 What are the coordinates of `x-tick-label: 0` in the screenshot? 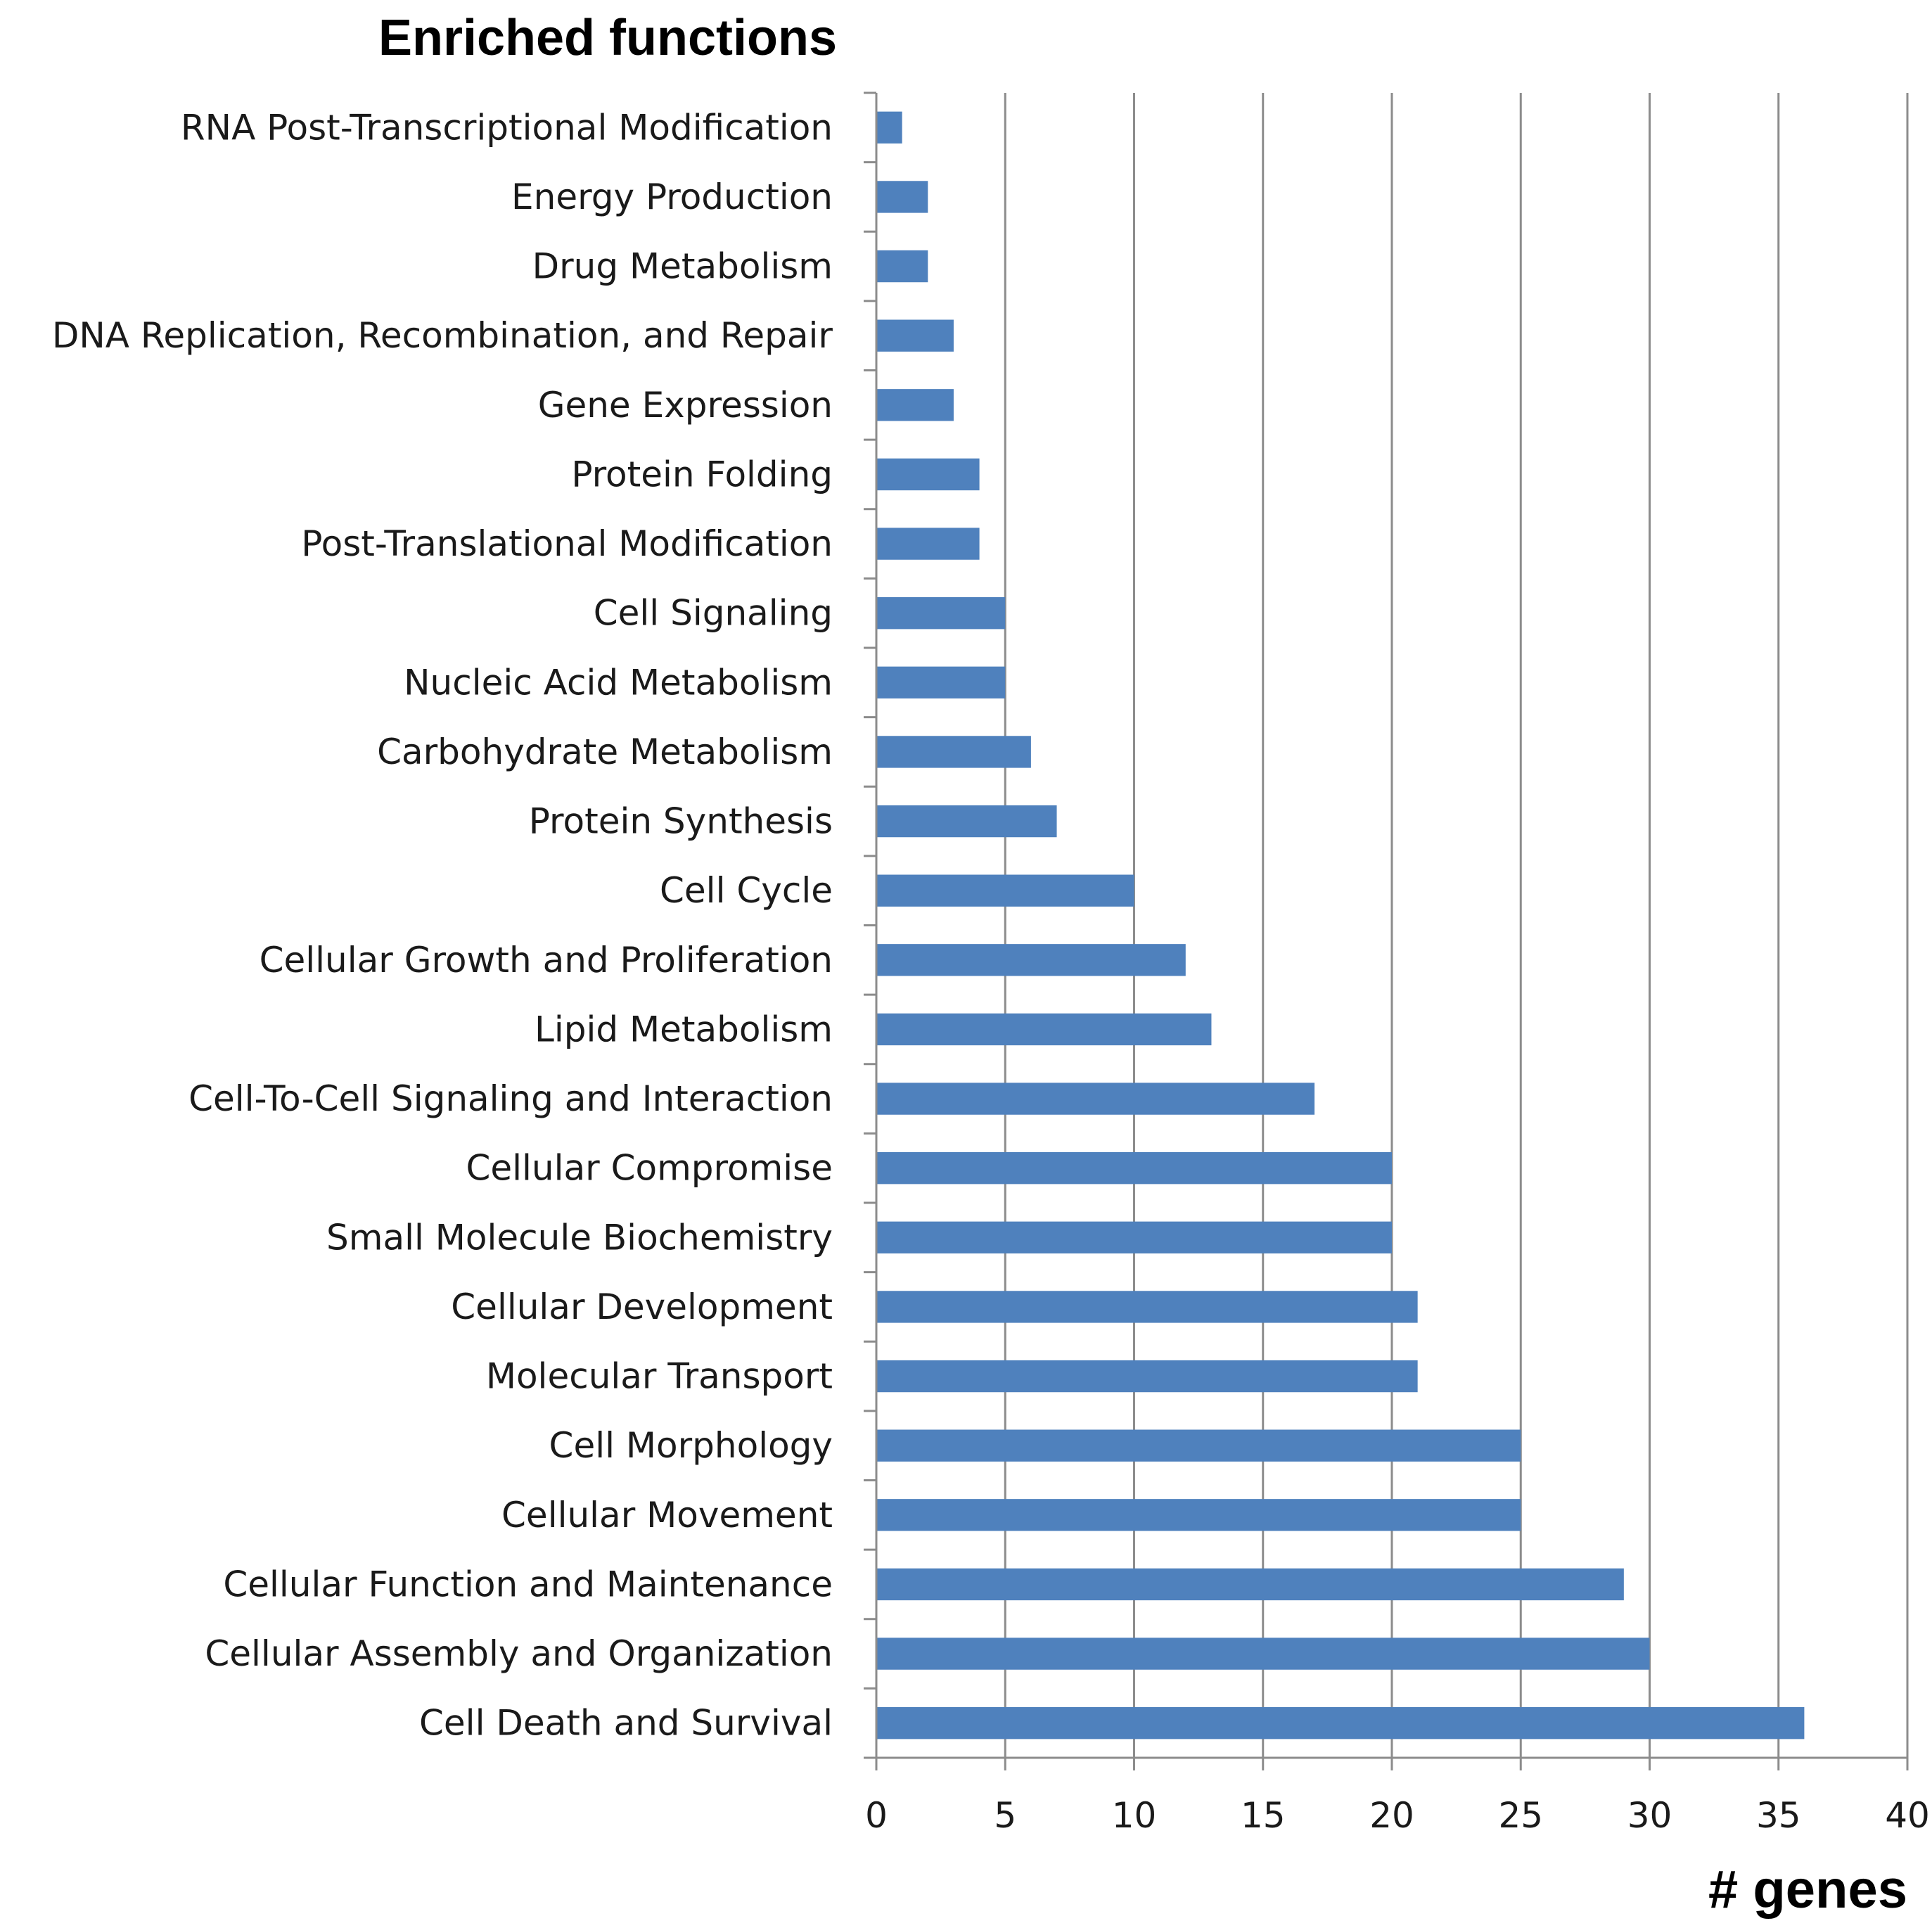 It's located at (877, 1815).